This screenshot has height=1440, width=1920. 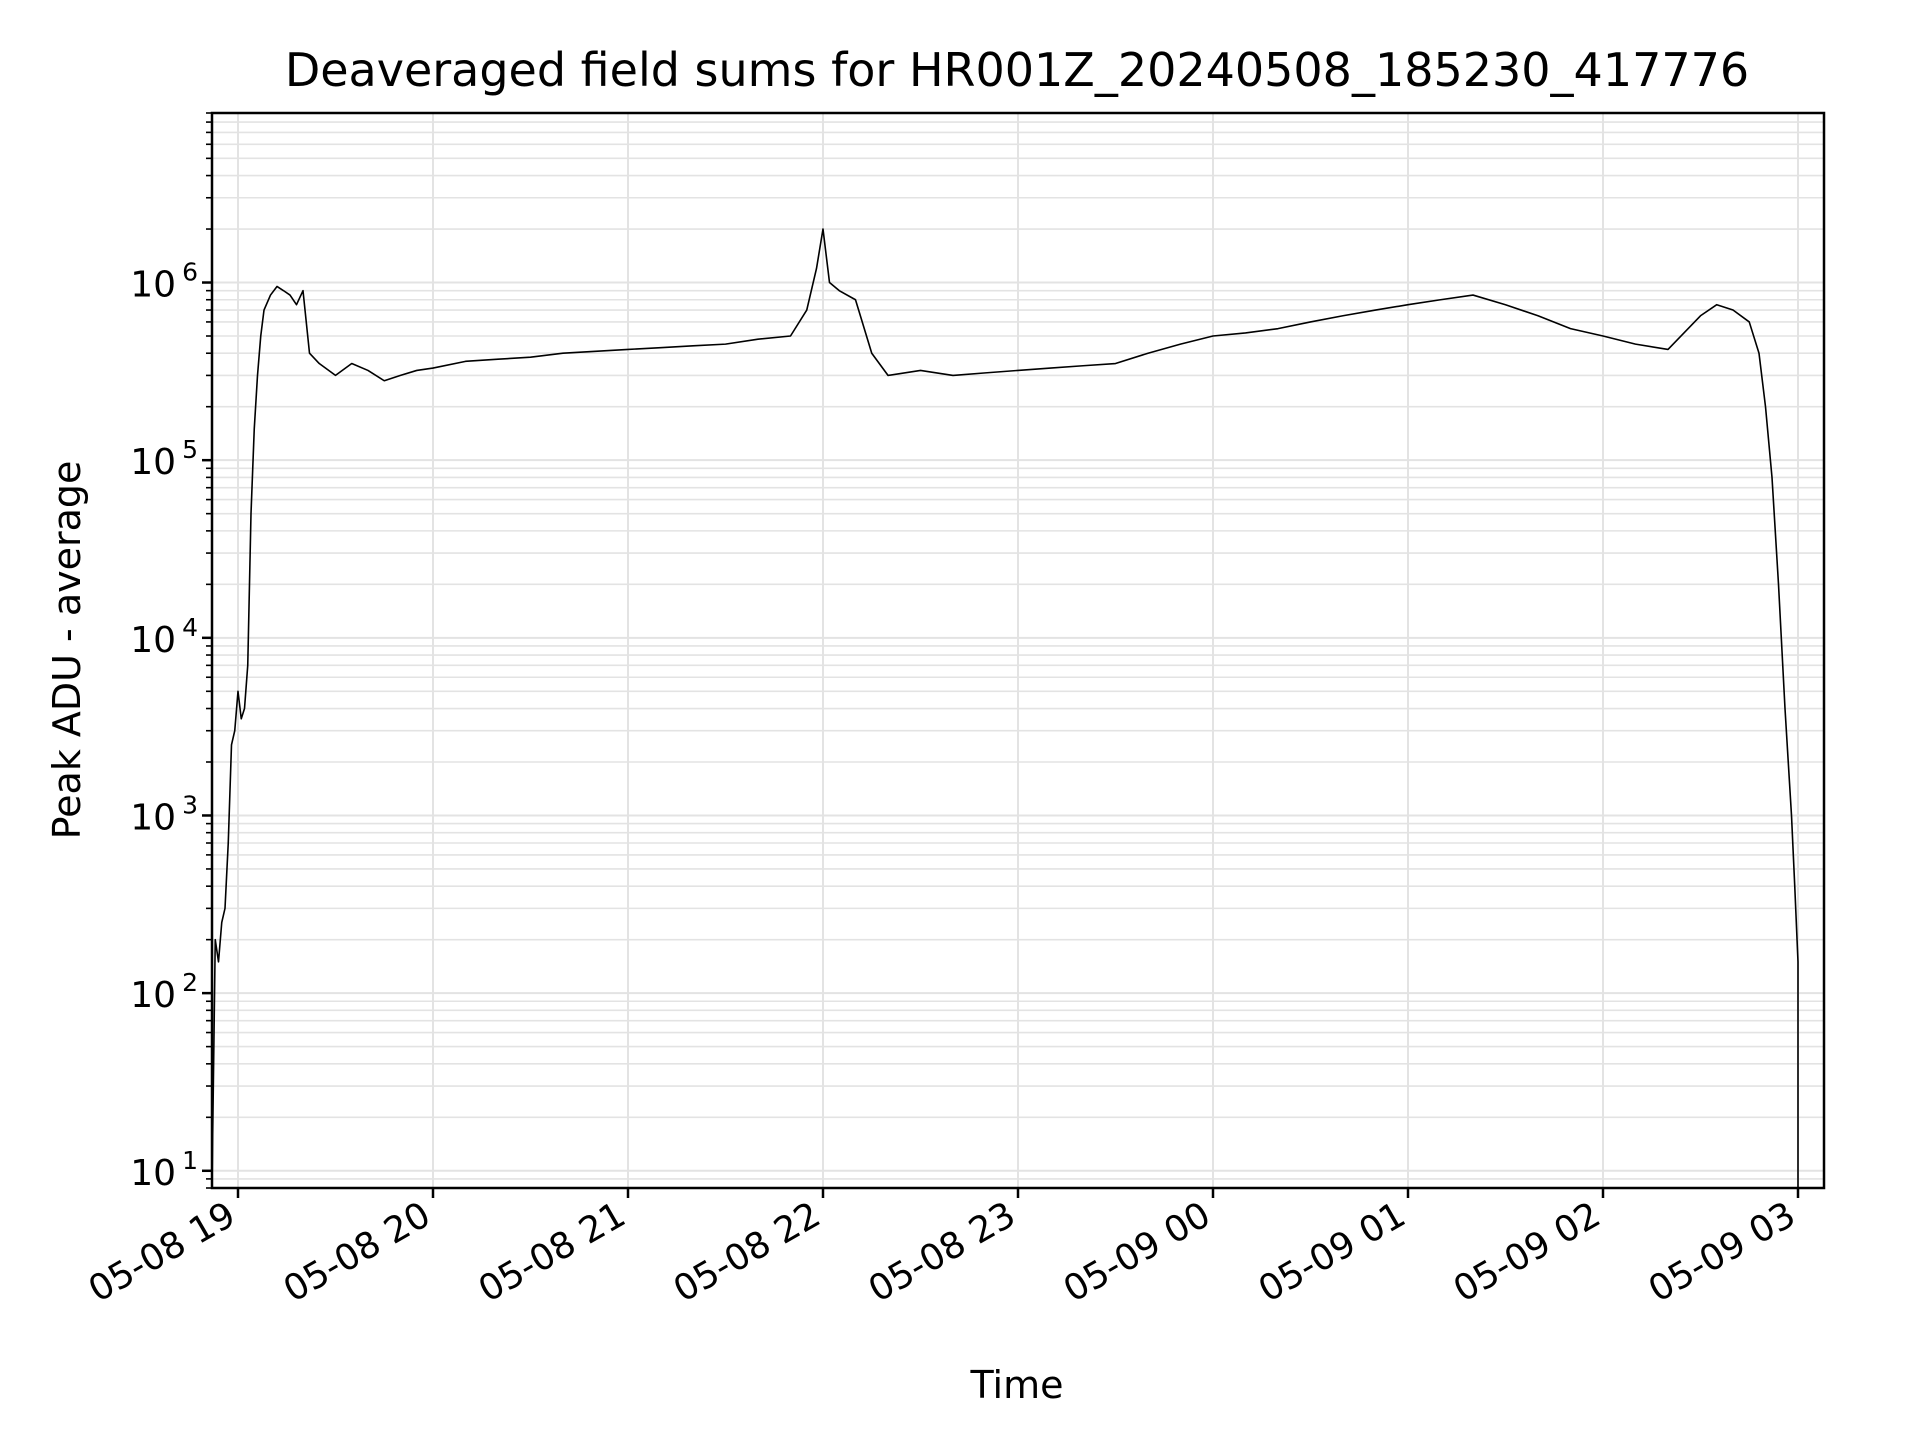 I want to click on x-tick-label: 05-08 21, so click(x=552, y=1252).